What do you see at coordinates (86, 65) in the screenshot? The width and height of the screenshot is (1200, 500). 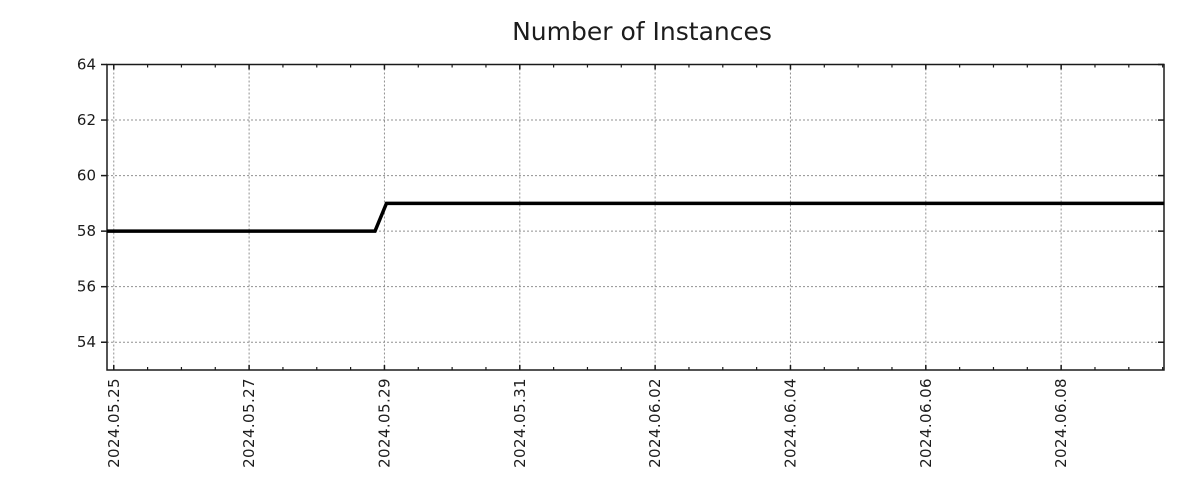 I see `y-tick-label: 64` at bounding box center [86, 65].